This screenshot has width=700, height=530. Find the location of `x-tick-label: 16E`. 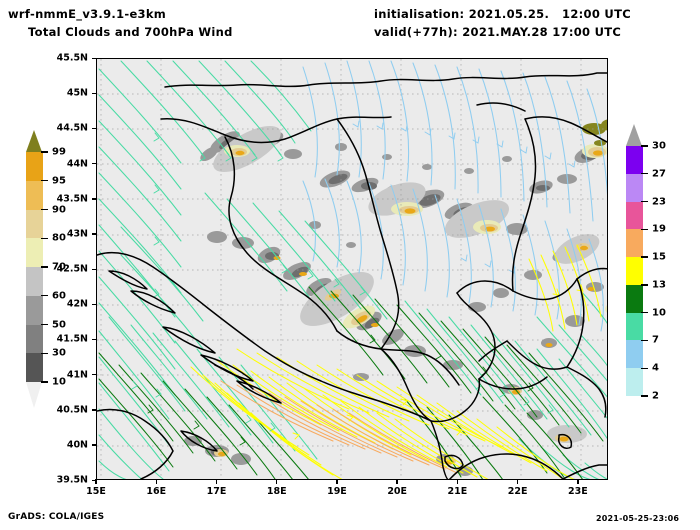

x-tick-label: 16E is located at coordinates (156, 491).